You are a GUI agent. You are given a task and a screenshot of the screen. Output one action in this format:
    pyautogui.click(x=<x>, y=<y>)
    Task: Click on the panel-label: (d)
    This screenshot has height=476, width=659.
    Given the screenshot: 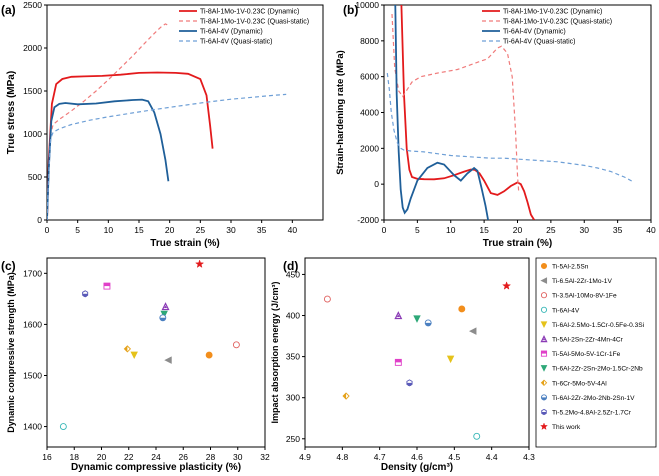 What is the action you would take?
    pyautogui.click(x=290, y=266)
    